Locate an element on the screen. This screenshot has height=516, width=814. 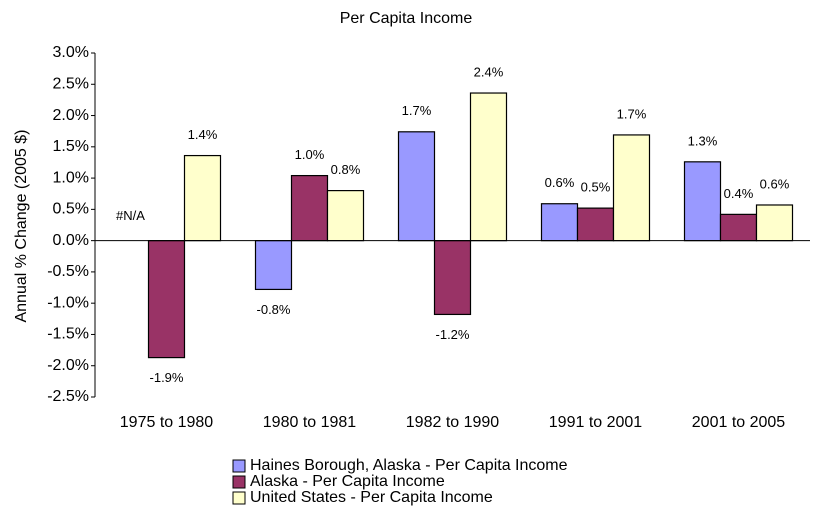
x-tick-label: 2001 to 2005 is located at coordinates (739, 422).